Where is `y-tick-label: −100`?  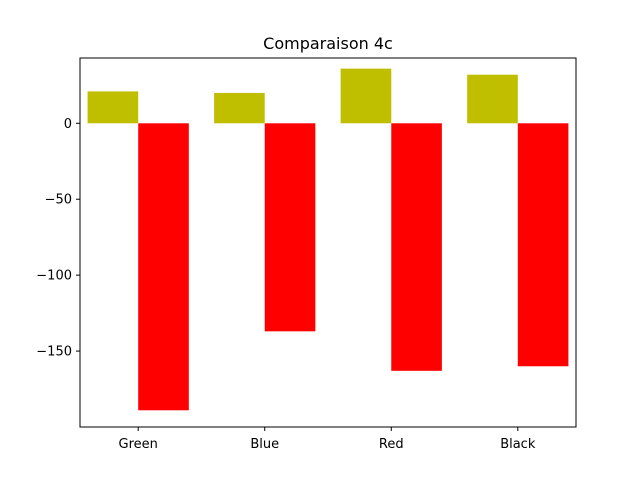 y-tick-label: −100 is located at coordinates (54, 276).